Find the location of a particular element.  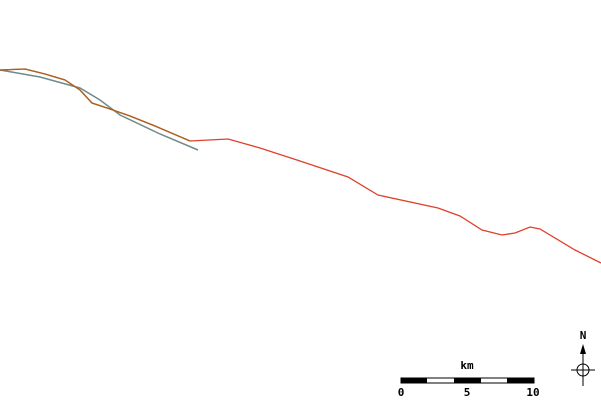

arrow-circle is located at coordinates (583, 370).